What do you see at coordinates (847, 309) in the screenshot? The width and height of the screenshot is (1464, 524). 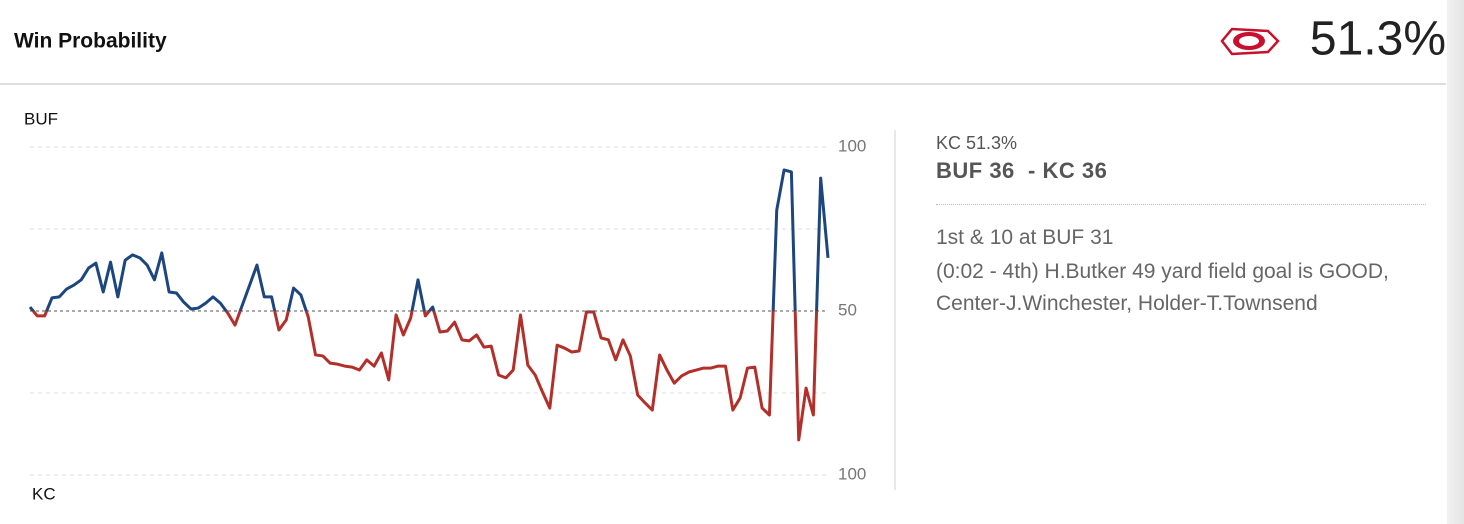 I see `y-tick-label: 50` at bounding box center [847, 309].